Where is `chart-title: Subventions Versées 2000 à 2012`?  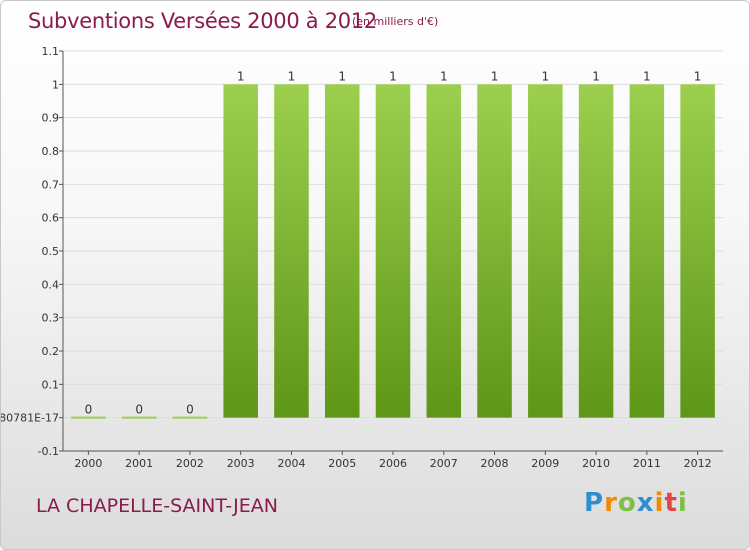
chart-title: Subventions Versées 2000 à 2012 is located at coordinates (202, 21).